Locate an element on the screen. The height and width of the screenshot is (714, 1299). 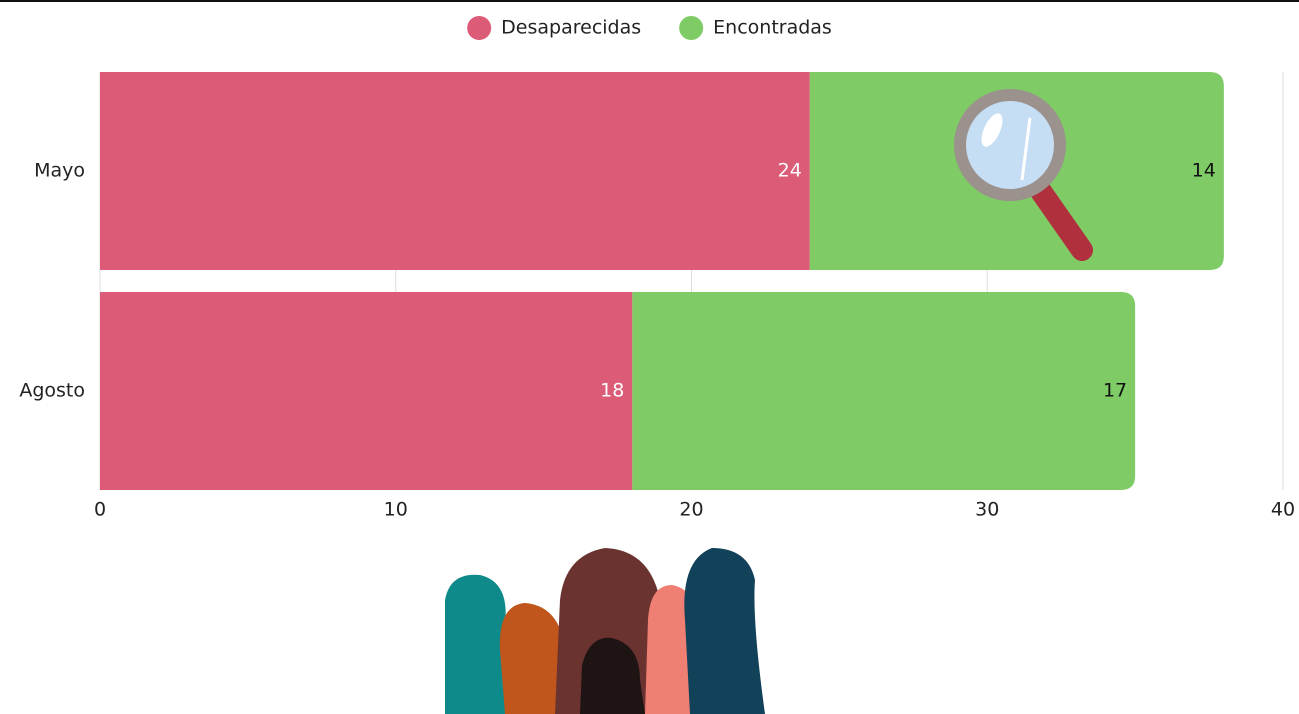
x-tick-label: 30 is located at coordinates (987, 510).